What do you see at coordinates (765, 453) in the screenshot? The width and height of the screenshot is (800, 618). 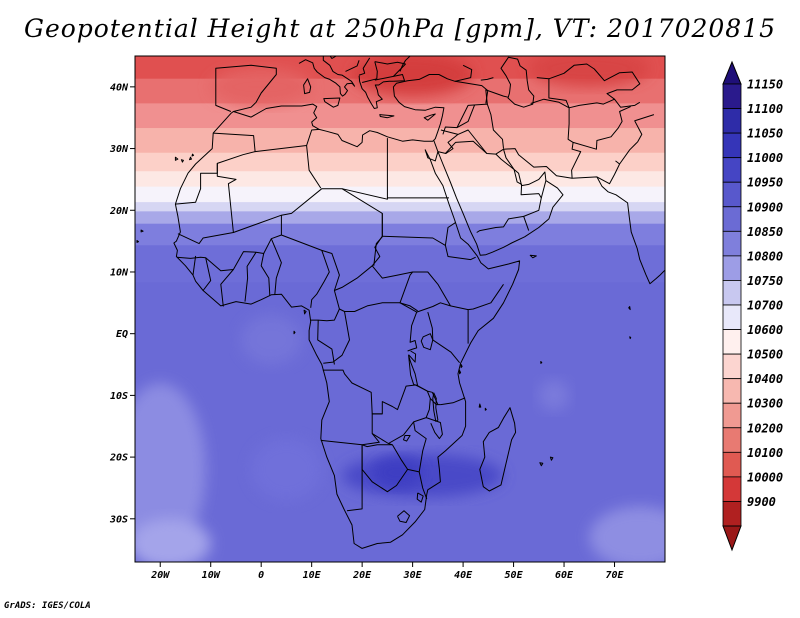 I see `colorbar-label: 10100` at bounding box center [765, 453].